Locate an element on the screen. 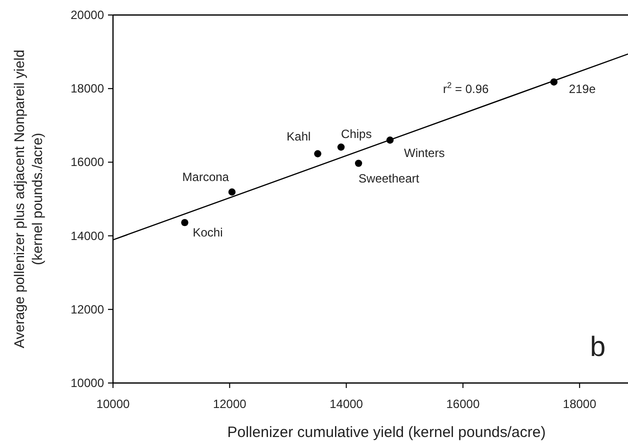 The image size is (628, 443). annotation: Sweetheart is located at coordinates (389, 178).